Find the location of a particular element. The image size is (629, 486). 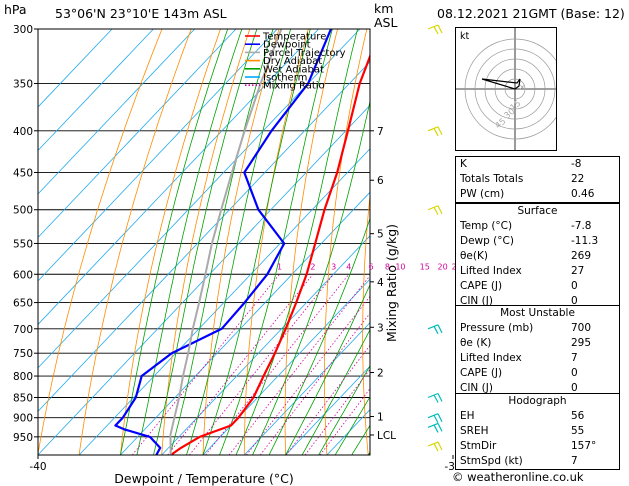

most-unstable-value: 700 is located at coordinates (581, 328).